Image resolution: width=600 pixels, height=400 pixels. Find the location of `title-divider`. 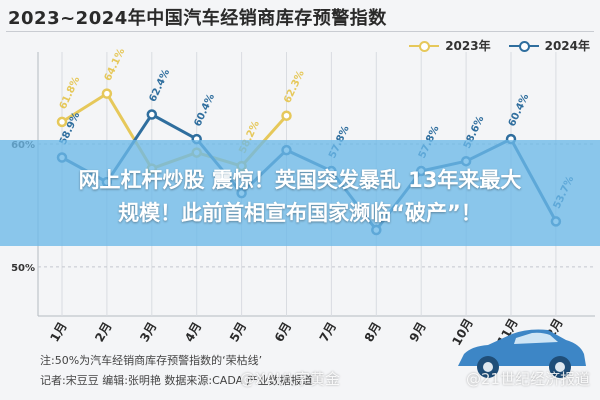

title-divider is located at coordinates (300, 31).